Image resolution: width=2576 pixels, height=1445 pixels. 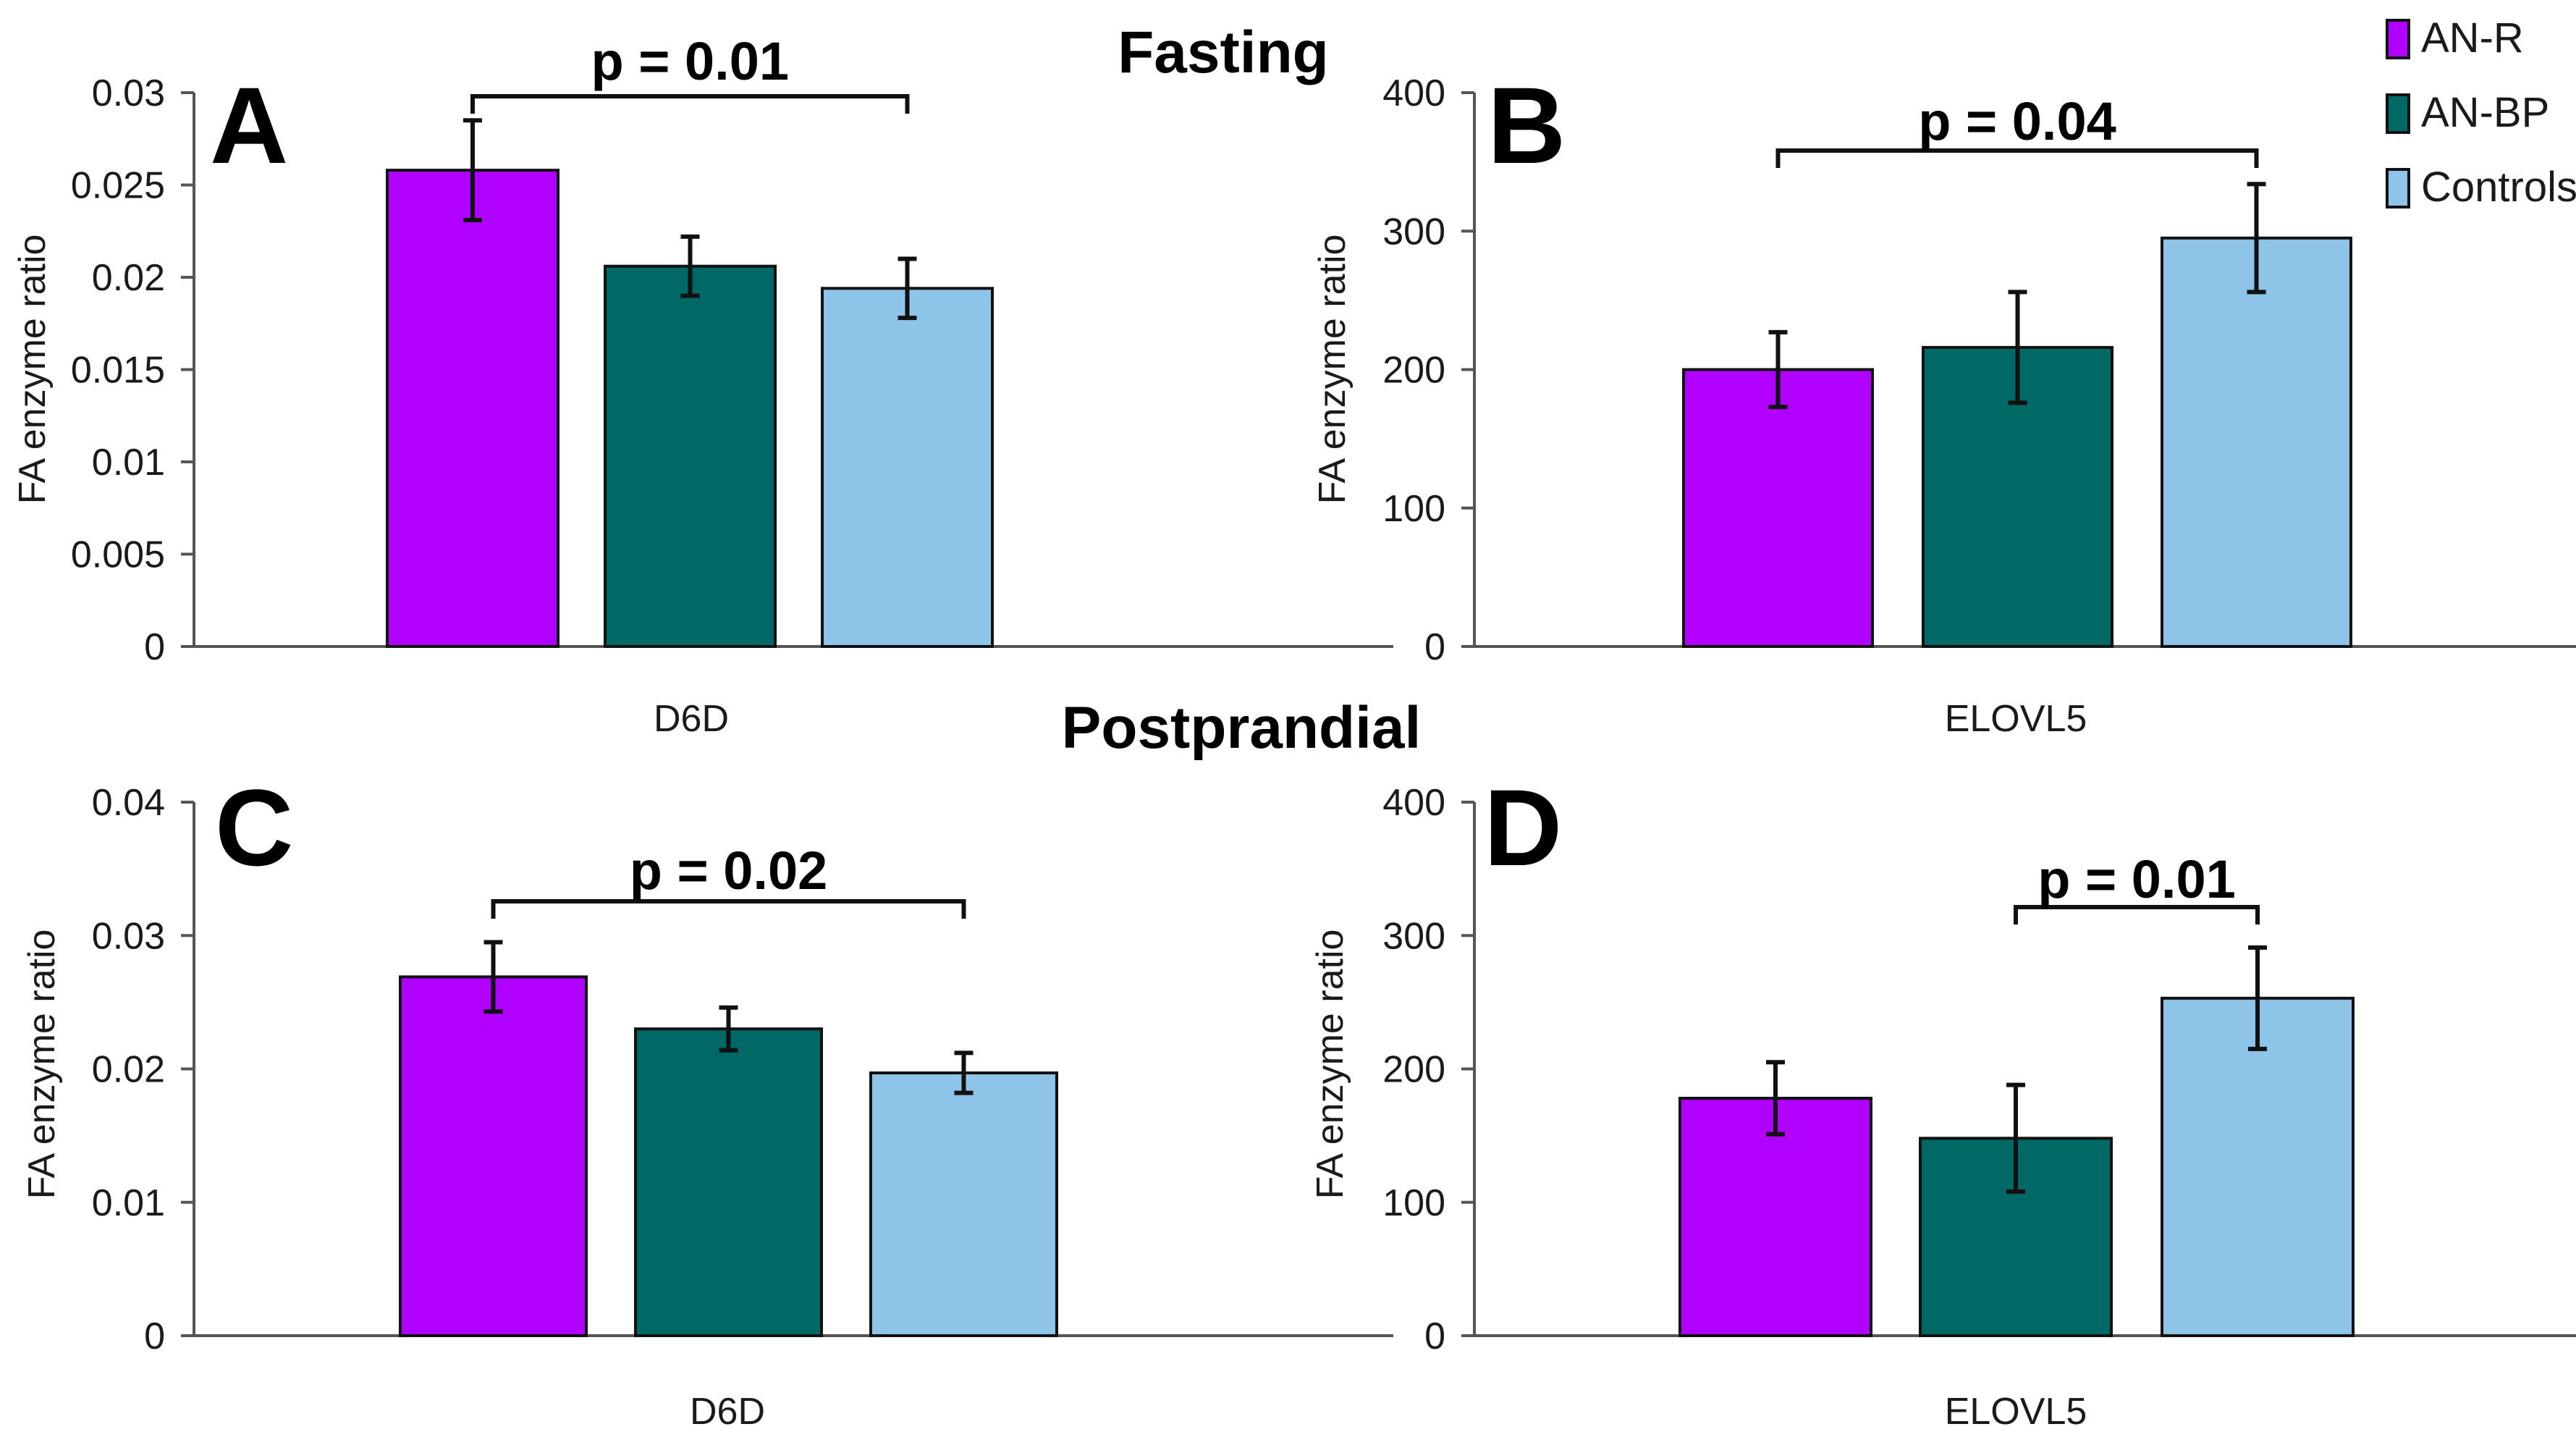 What do you see at coordinates (2398, 39) in the screenshot?
I see `legend-swatch-an-r` at bounding box center [2398, 39].